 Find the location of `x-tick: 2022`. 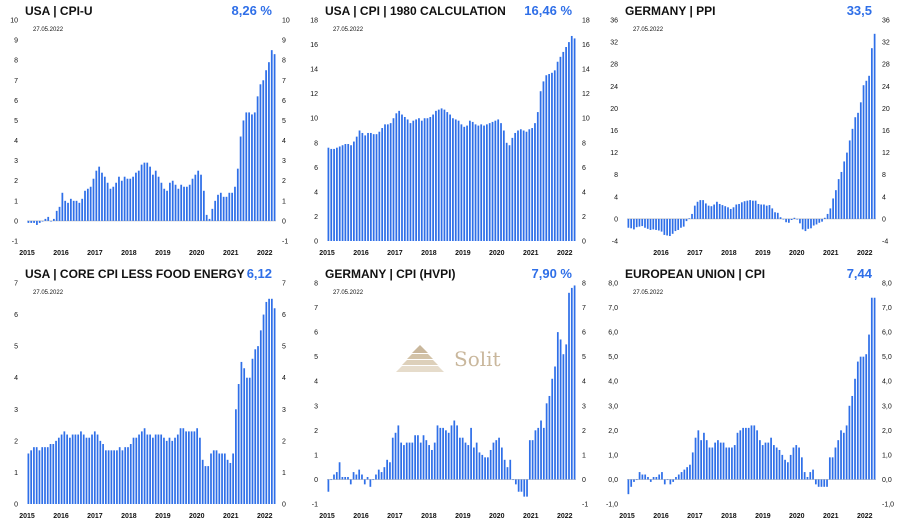

x-tick: 2022 is located at coordinates (865, 253).